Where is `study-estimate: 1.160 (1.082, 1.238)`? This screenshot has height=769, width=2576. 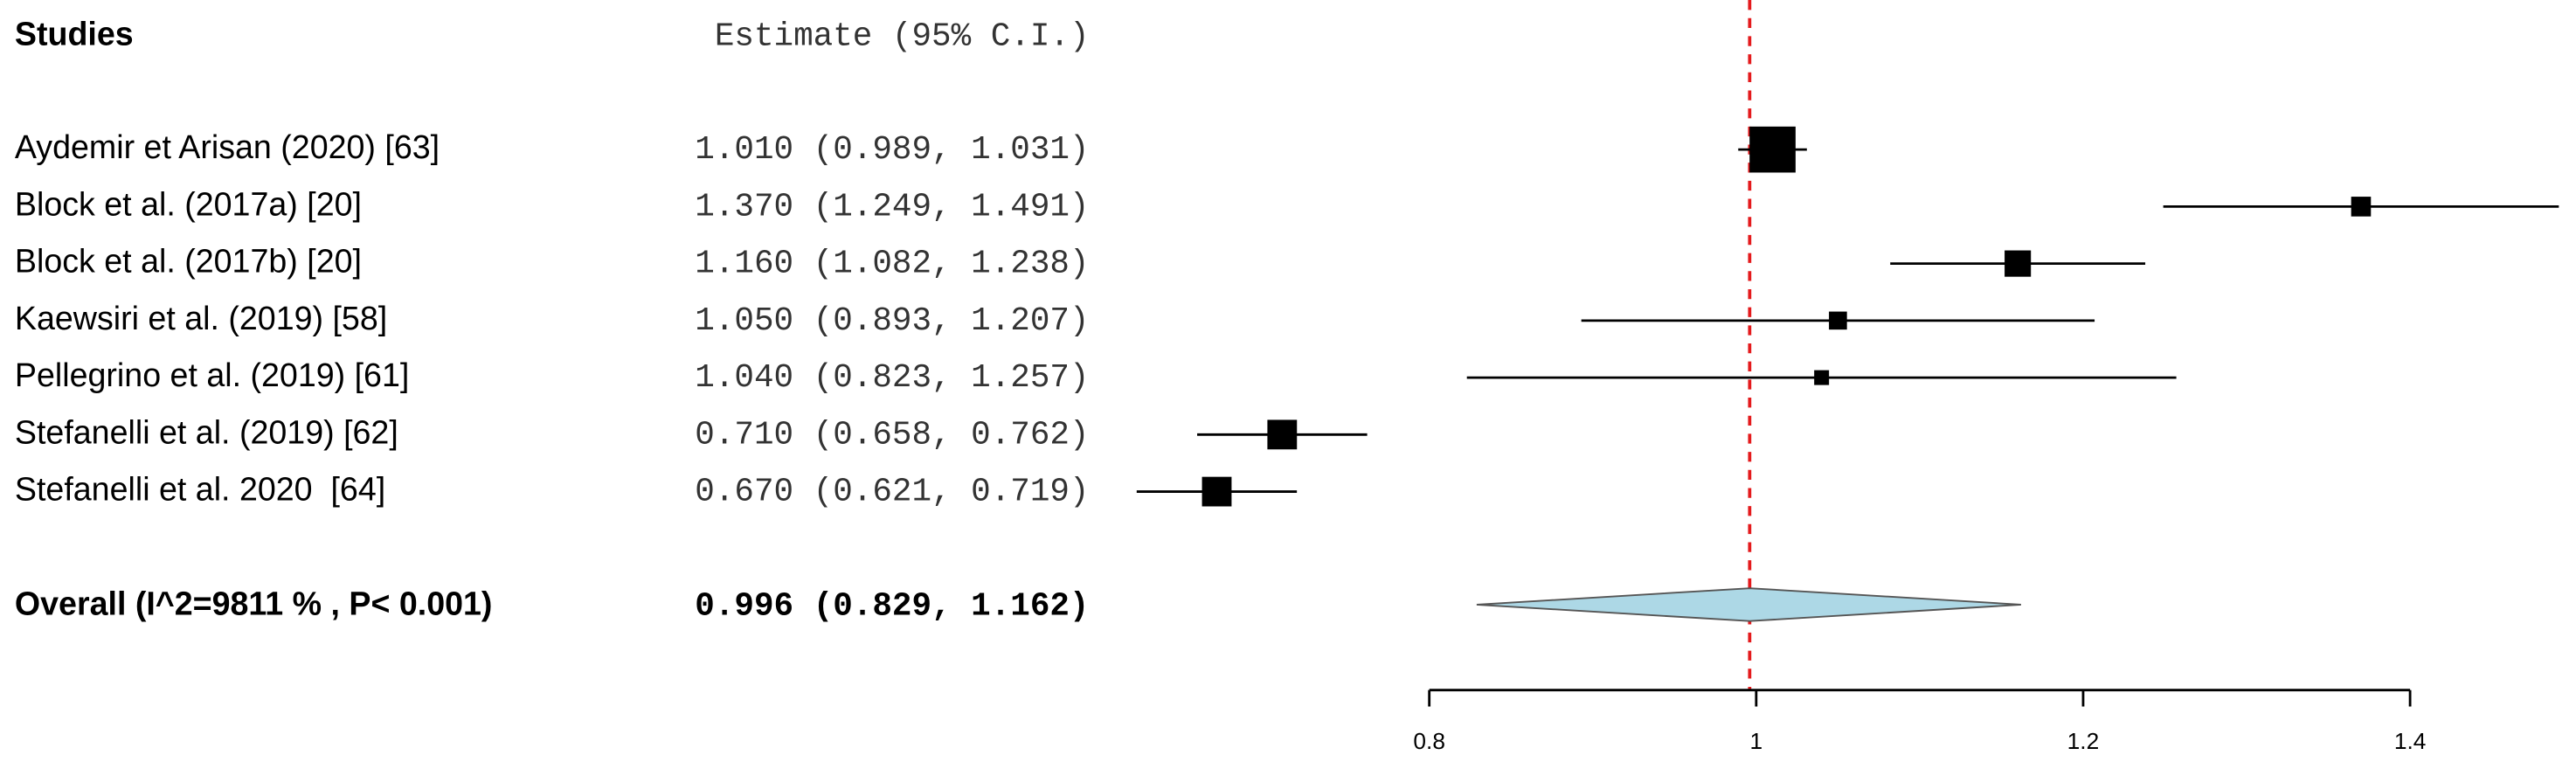
study-estimate: 1.160 (1.082, 1.238) is located at coordinates (892, 265).